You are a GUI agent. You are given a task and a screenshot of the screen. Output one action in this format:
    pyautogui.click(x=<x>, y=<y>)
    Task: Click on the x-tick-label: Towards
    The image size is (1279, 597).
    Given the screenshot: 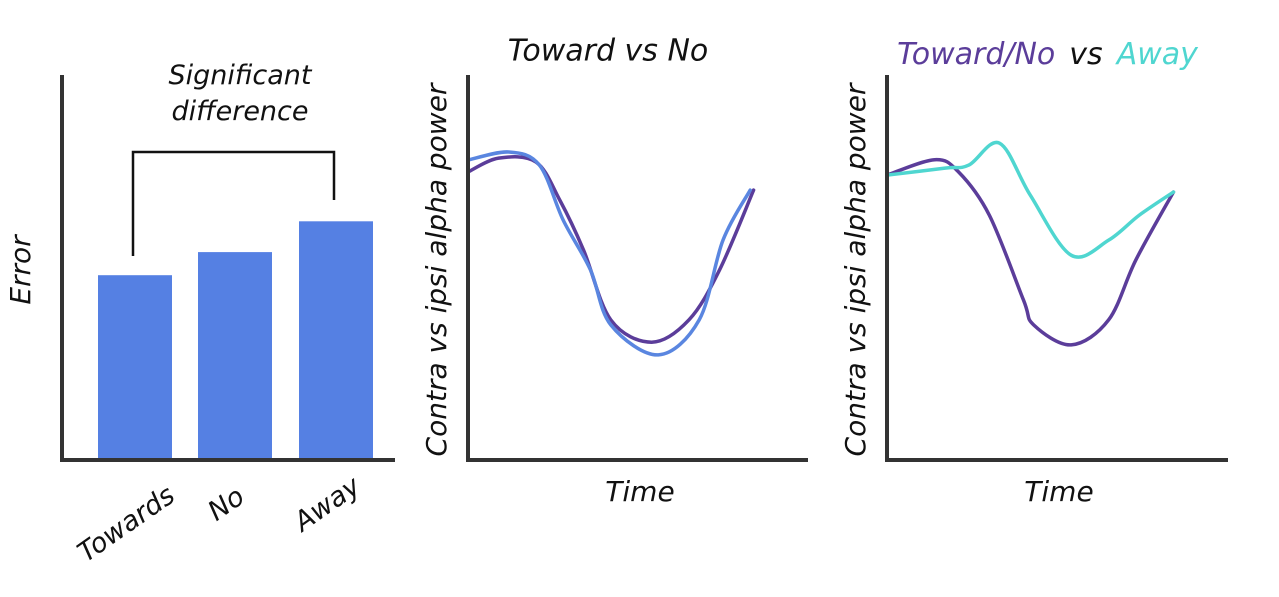 What is the action you would take?
    pyautogui.click(x=126, y=524)
    